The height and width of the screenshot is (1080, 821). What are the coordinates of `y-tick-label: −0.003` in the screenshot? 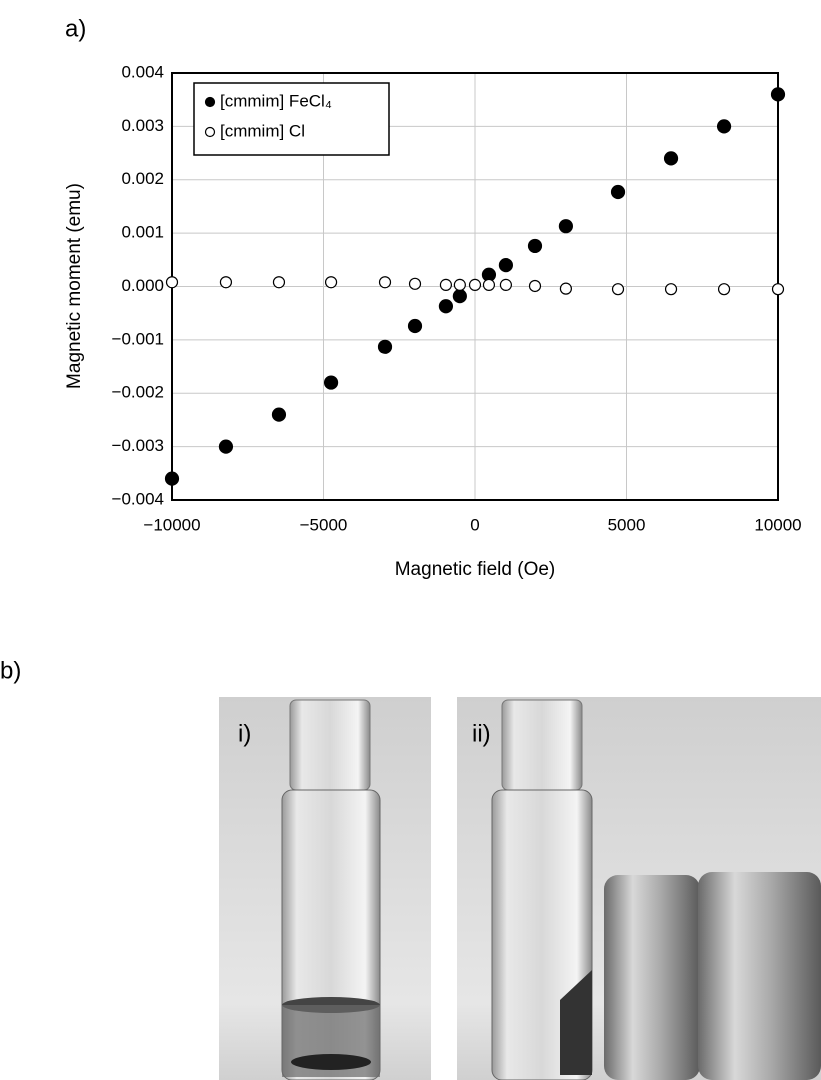 It's located at (138, 445).